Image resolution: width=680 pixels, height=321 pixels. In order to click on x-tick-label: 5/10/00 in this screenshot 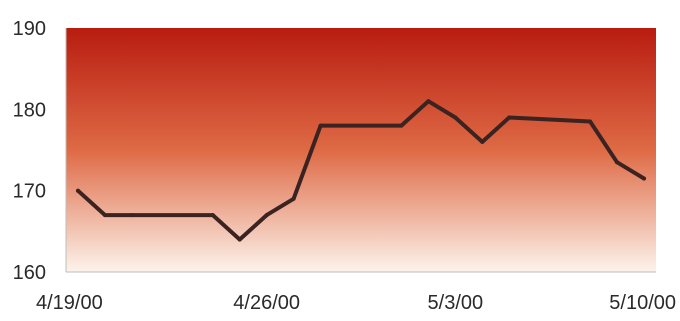, I will do `click(642, 303)`.